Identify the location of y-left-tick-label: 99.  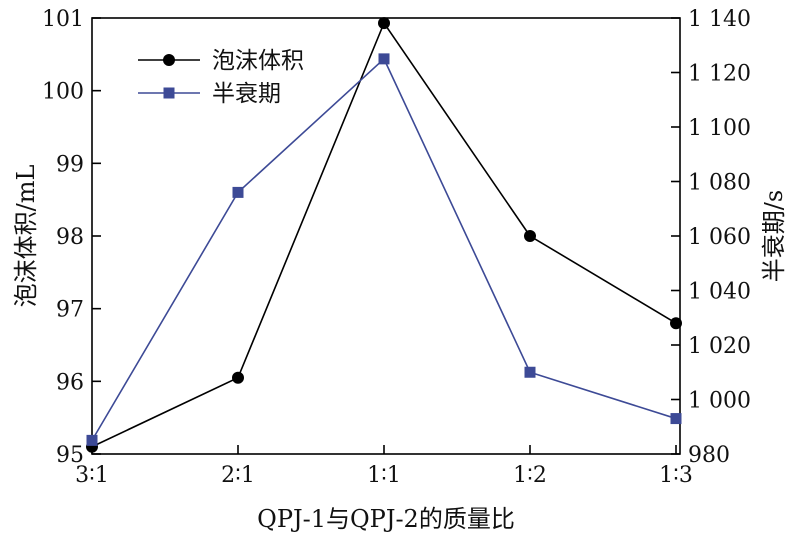
(70, 164).